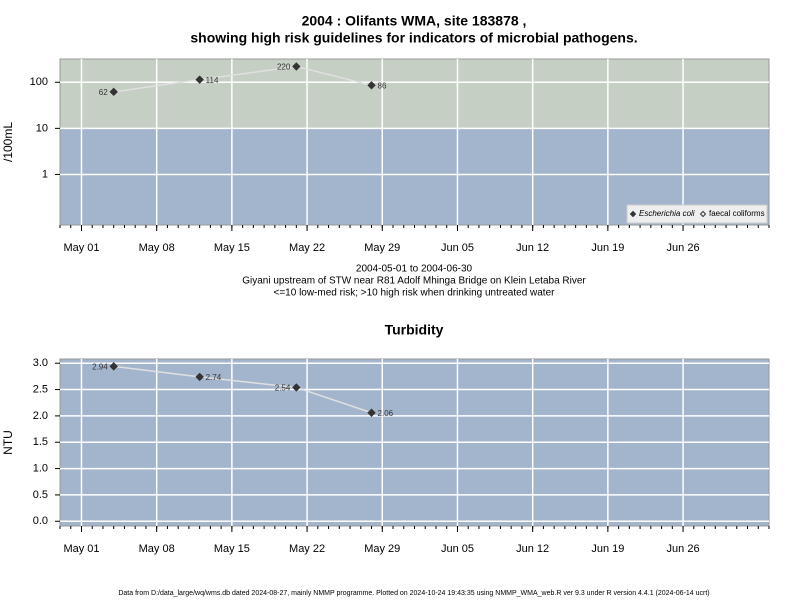 This screenshot has width=800, height=600. I want to click on y-tick-label: 2.0, so click(40, 416).